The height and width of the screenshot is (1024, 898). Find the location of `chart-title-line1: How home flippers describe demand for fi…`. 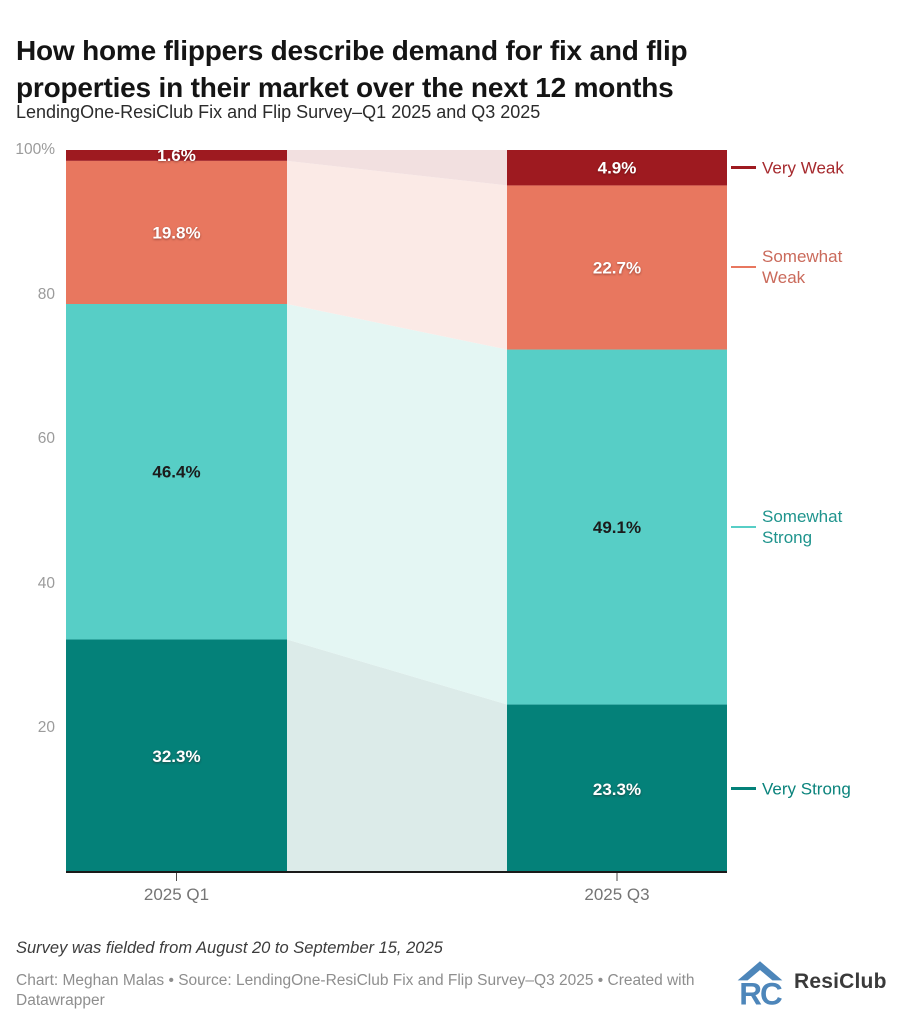

chart-title-line1: How home flippers describe demand for fi… is located at coordinates (352, 50).